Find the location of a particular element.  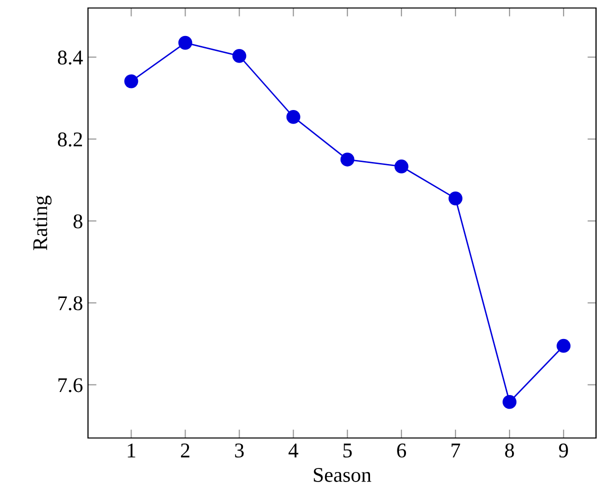

y-tick-label: 8.2 is located at coordinates (70, 139).